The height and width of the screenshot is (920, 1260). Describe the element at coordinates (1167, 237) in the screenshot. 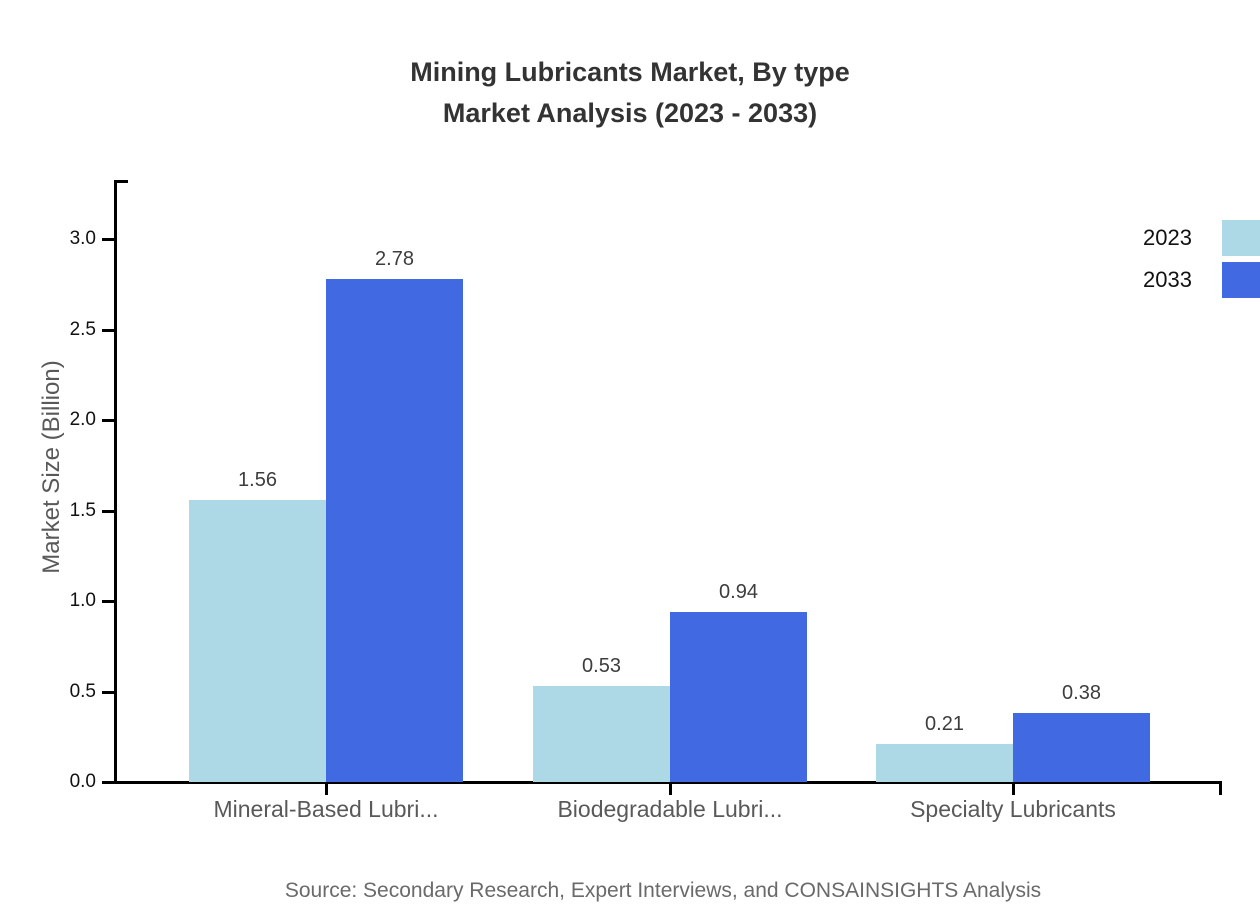

I see `legend-label-2023: 2023` at that location.